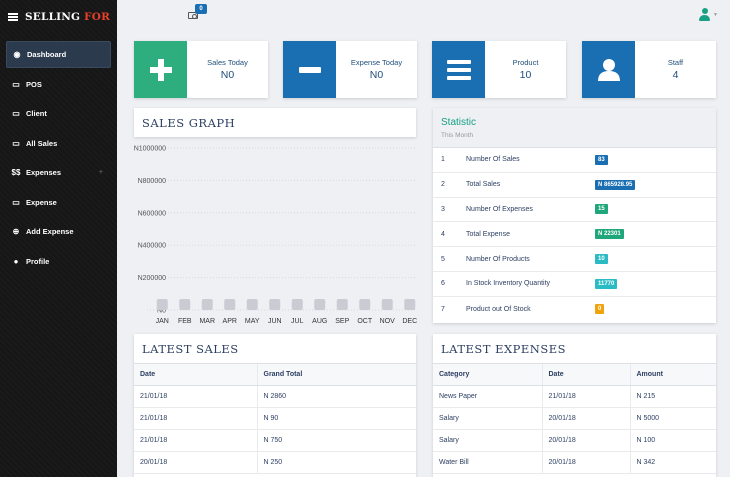  I want to click on table-cell: Water Bill, so click(487, 462).